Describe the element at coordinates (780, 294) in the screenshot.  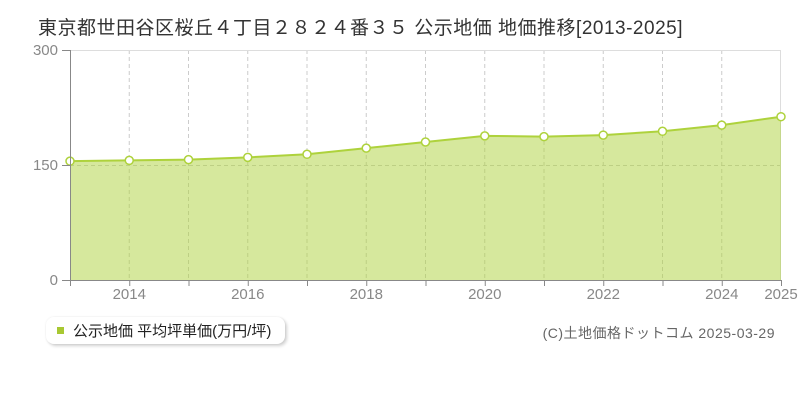
I see `x-tick-label: 2025` at that location.